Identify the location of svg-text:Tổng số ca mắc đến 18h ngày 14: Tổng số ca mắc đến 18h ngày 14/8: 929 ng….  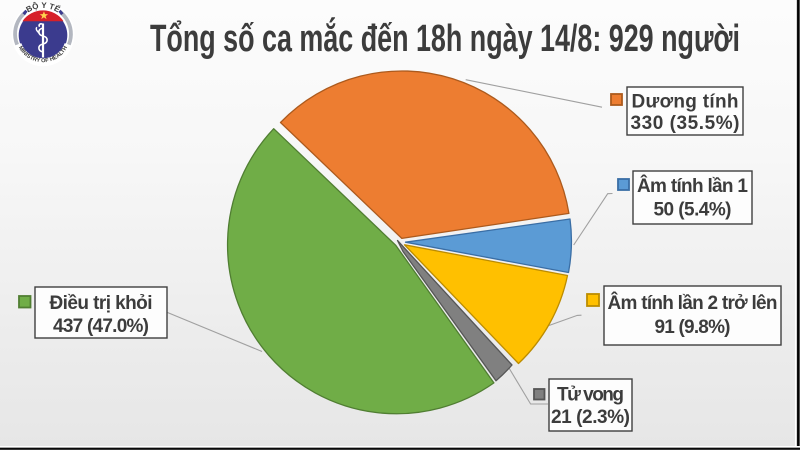
(445, 38).